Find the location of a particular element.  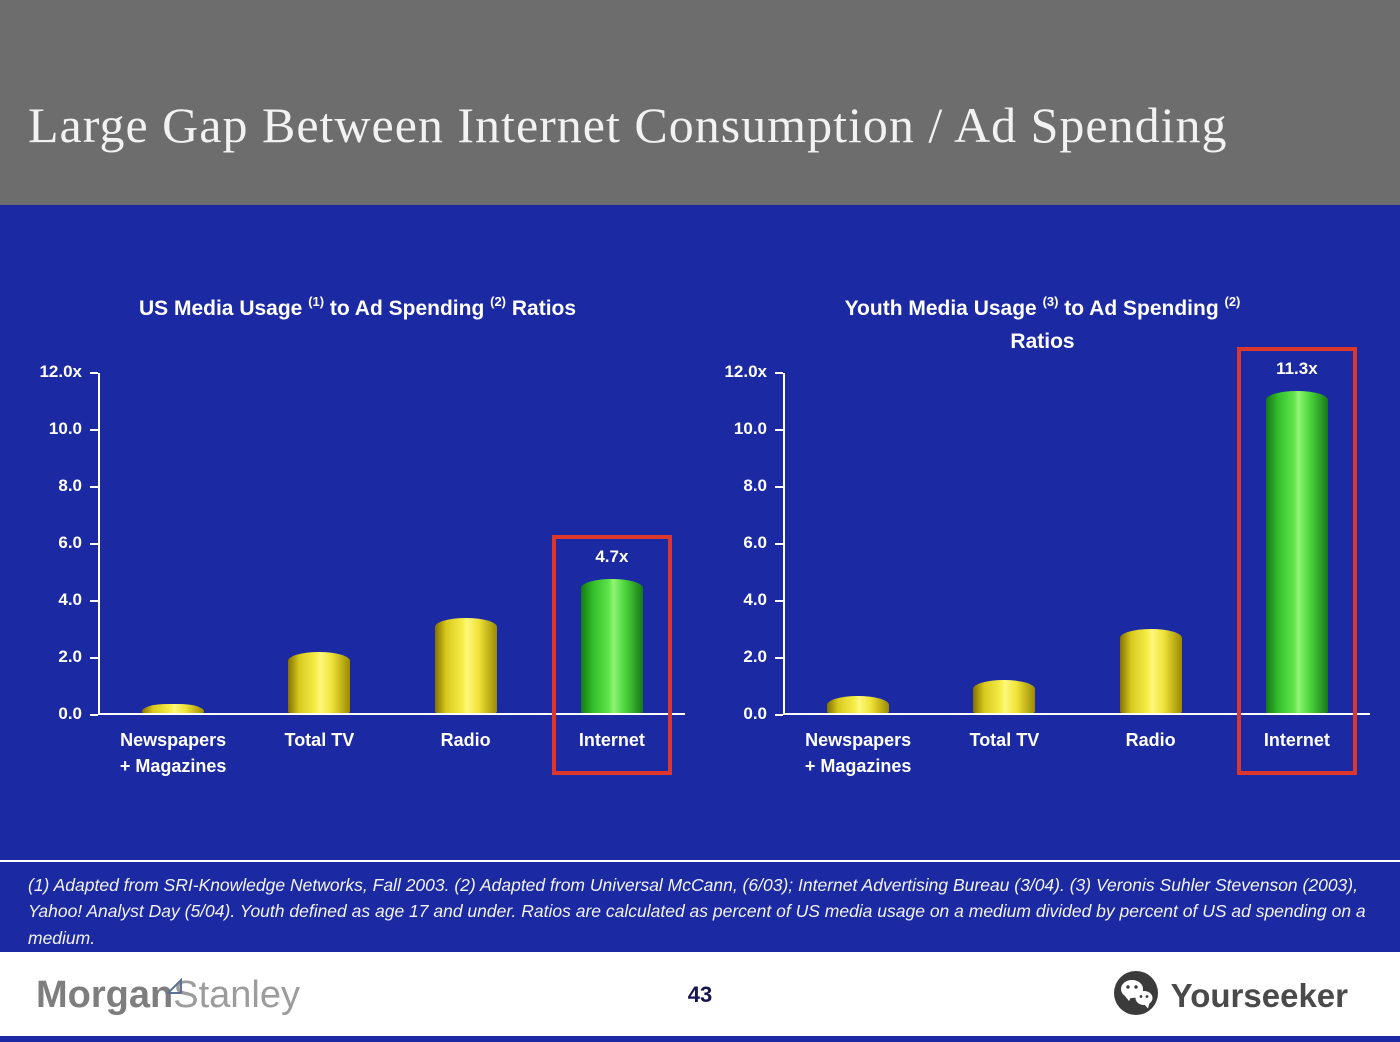

morgan-stanley-triangle-icon is located at coordinates (174, 983).